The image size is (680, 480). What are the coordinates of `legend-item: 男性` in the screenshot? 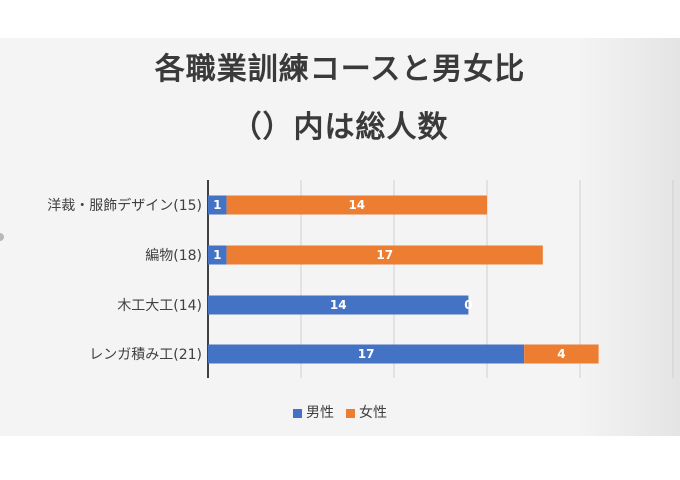 It's located at (313, 412).